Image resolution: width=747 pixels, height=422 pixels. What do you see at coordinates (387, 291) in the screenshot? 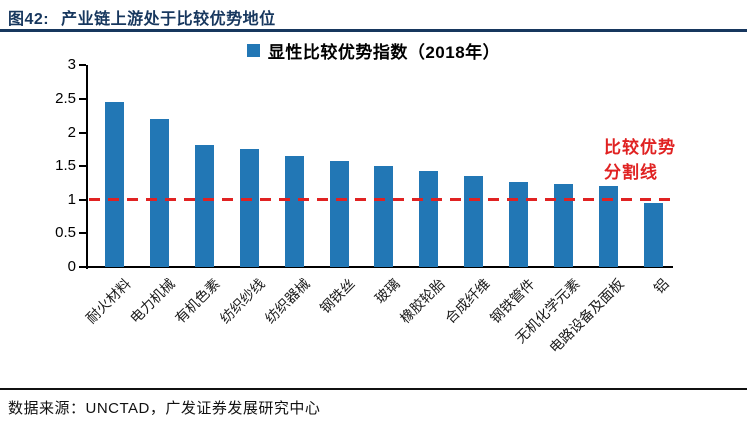
I see `x-axis-label: 玻璃` at bounding box center [387, 291].